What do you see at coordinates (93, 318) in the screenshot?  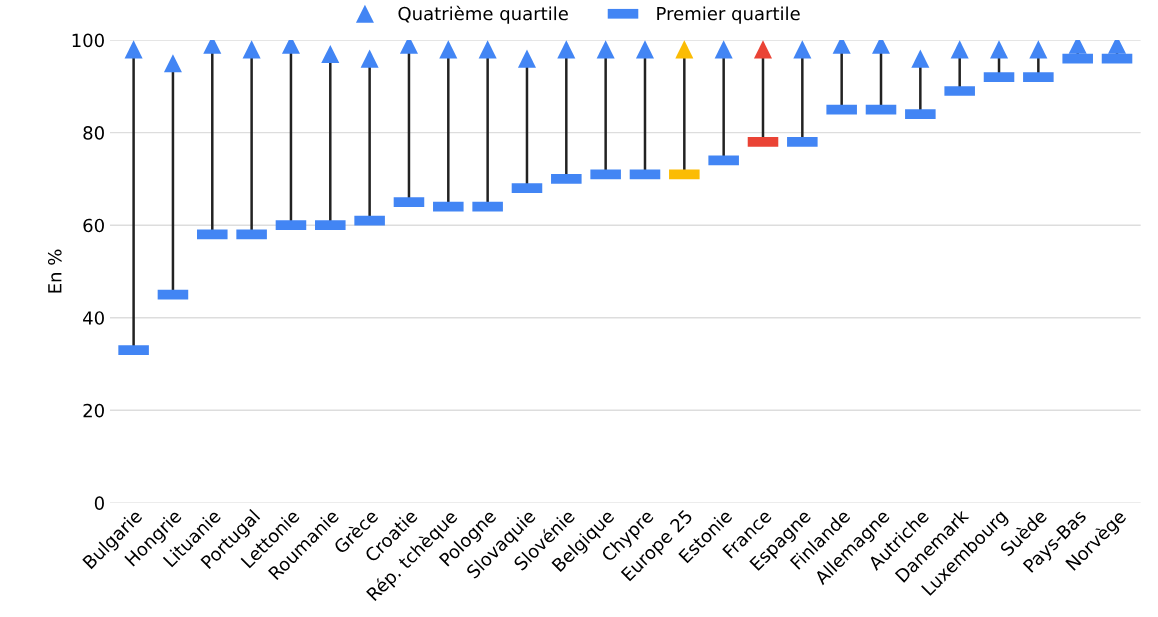 I see `y-tick-label: 40` at bounding box center [93, 318].